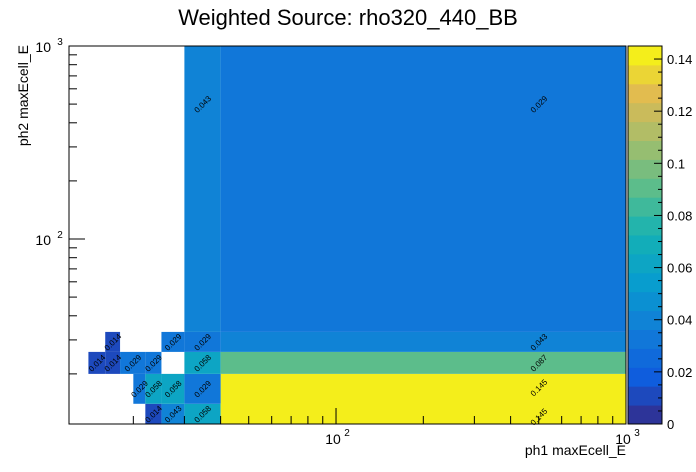 The width and height of the screenshot is (696, 472). Describe the element at coordinates (637, 433) in the screenshot. I see `x-tick-exponent: 3` at that location.